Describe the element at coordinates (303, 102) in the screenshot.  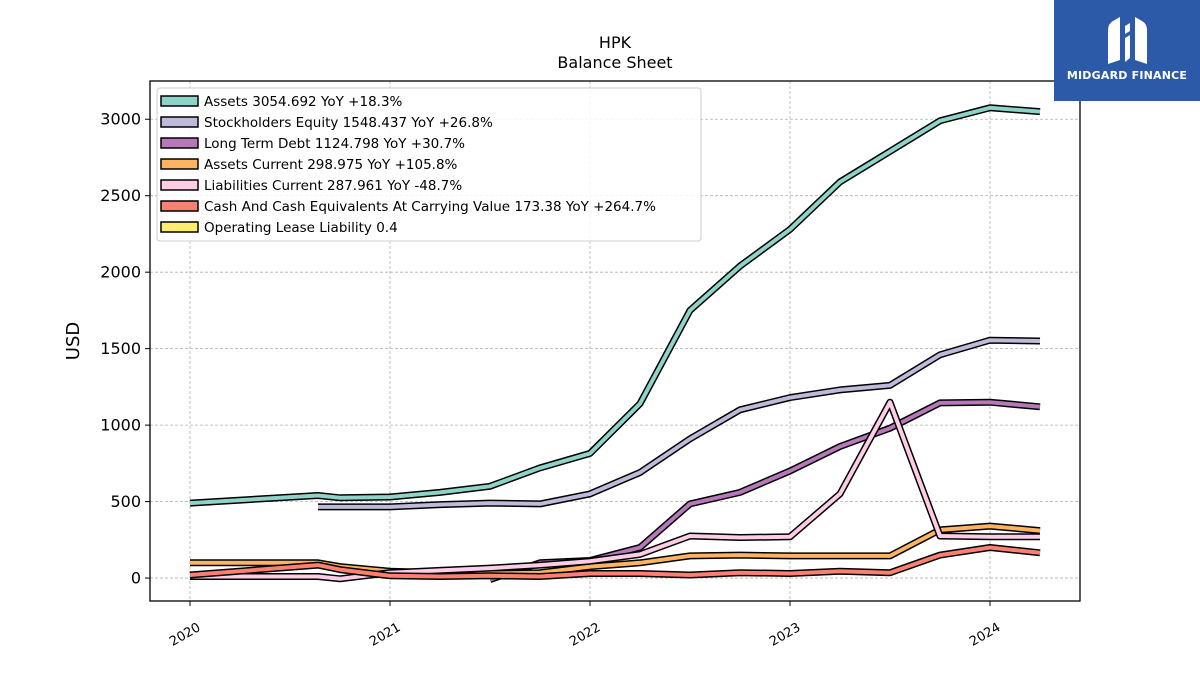
I see `legend-label: Assets 3054.692 YoY +18.3%` at that location.